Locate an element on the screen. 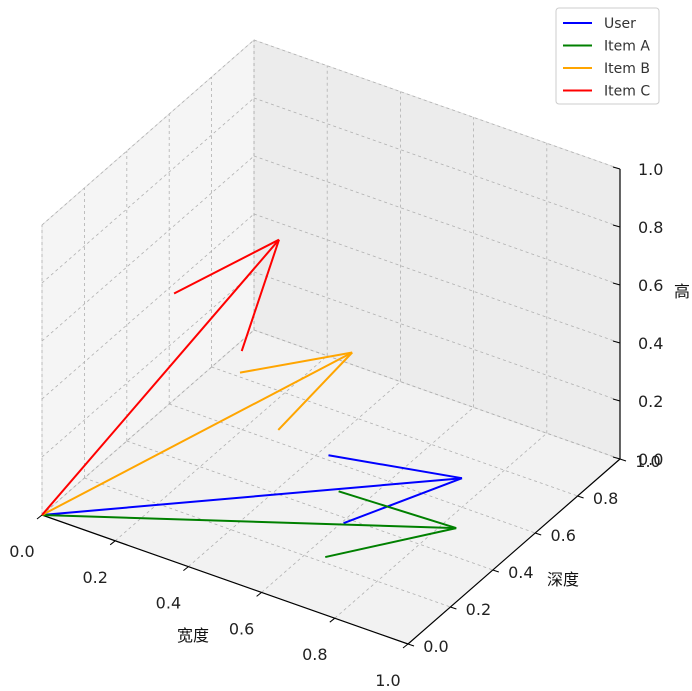  y-tick-label: 0.0 is located at coordinates (435, 646).